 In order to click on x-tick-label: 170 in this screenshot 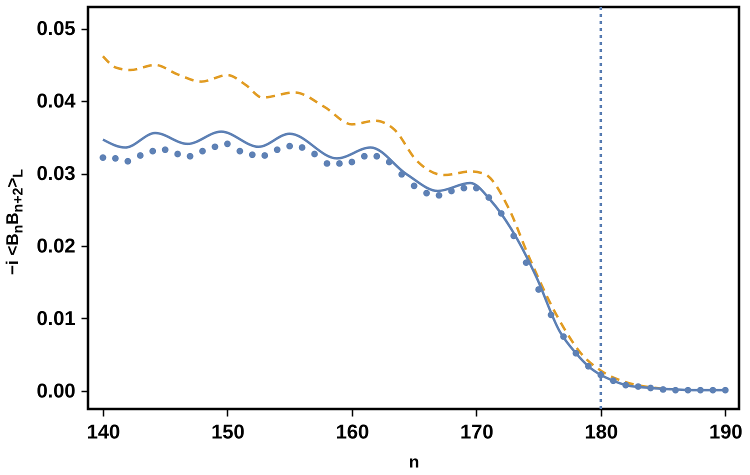, I will do `click(477, 433)`.